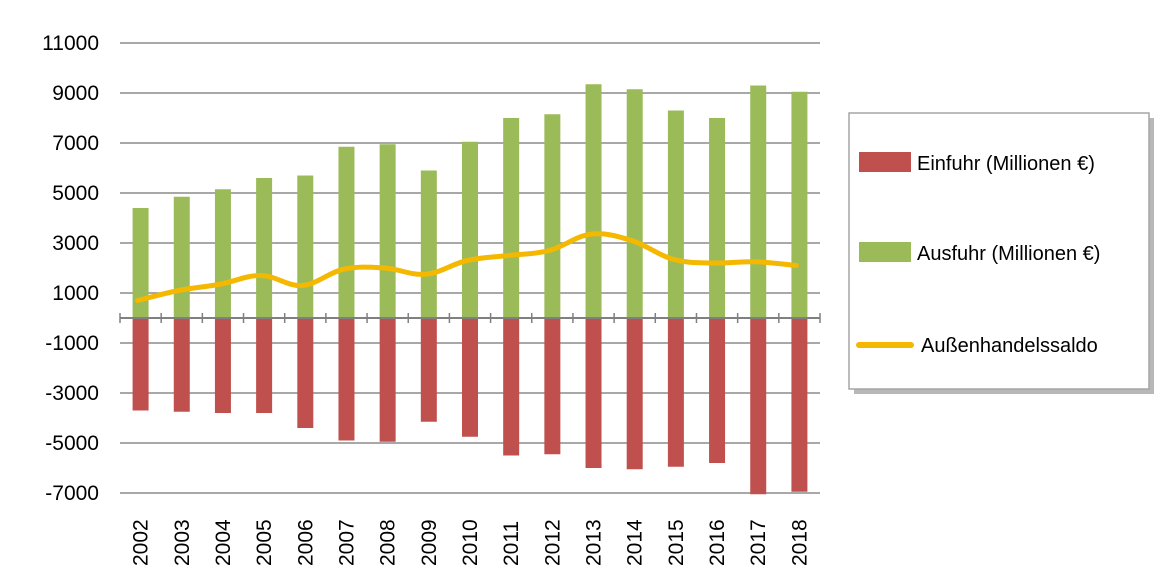 This screenshot has height=582, width=1170. I want to click on saldo-line-group, so click(467, 267).